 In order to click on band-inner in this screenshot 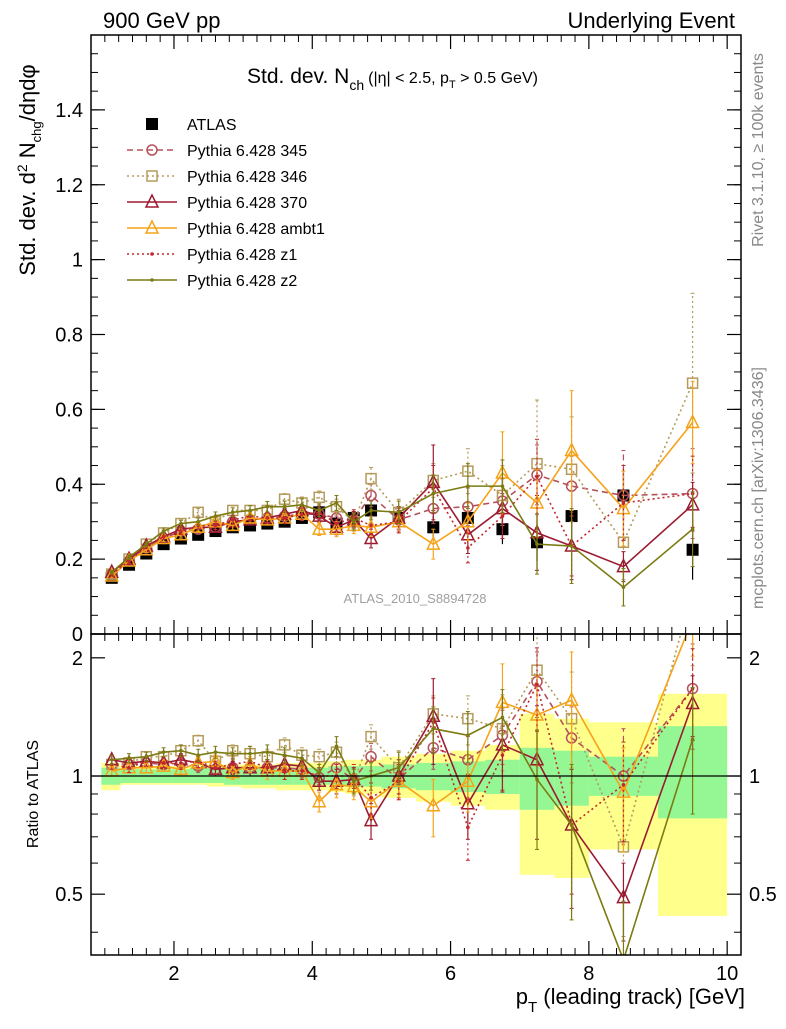, I will do `click(198, 775)`.